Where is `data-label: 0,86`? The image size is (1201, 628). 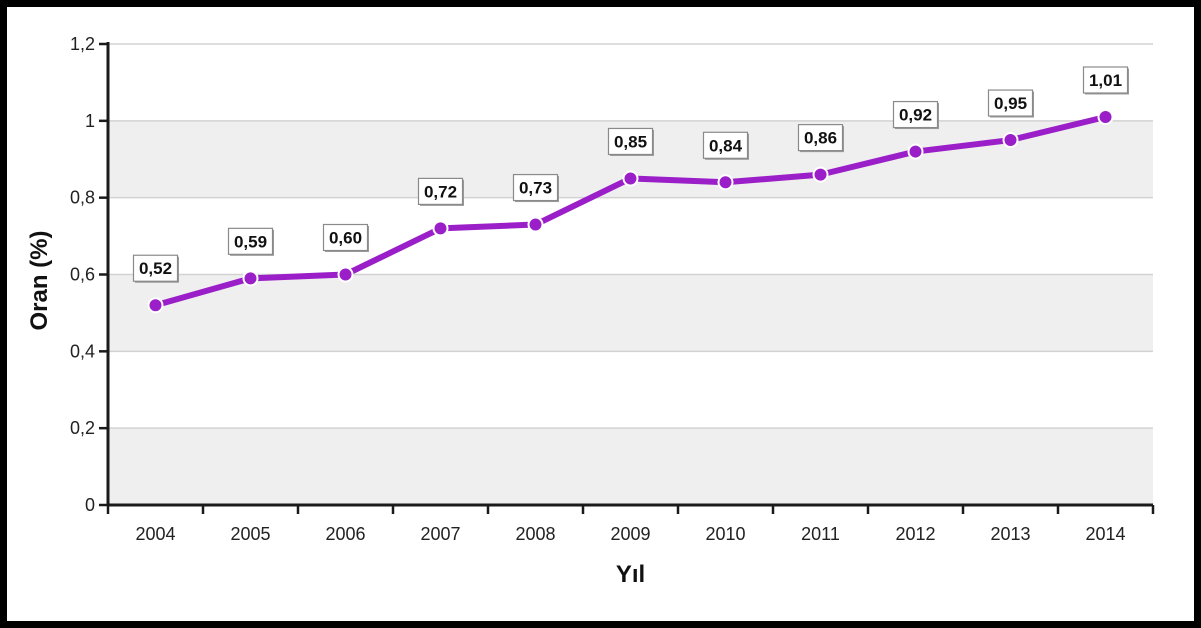 data-label: 0,86 is located at coordinates (820, 138).